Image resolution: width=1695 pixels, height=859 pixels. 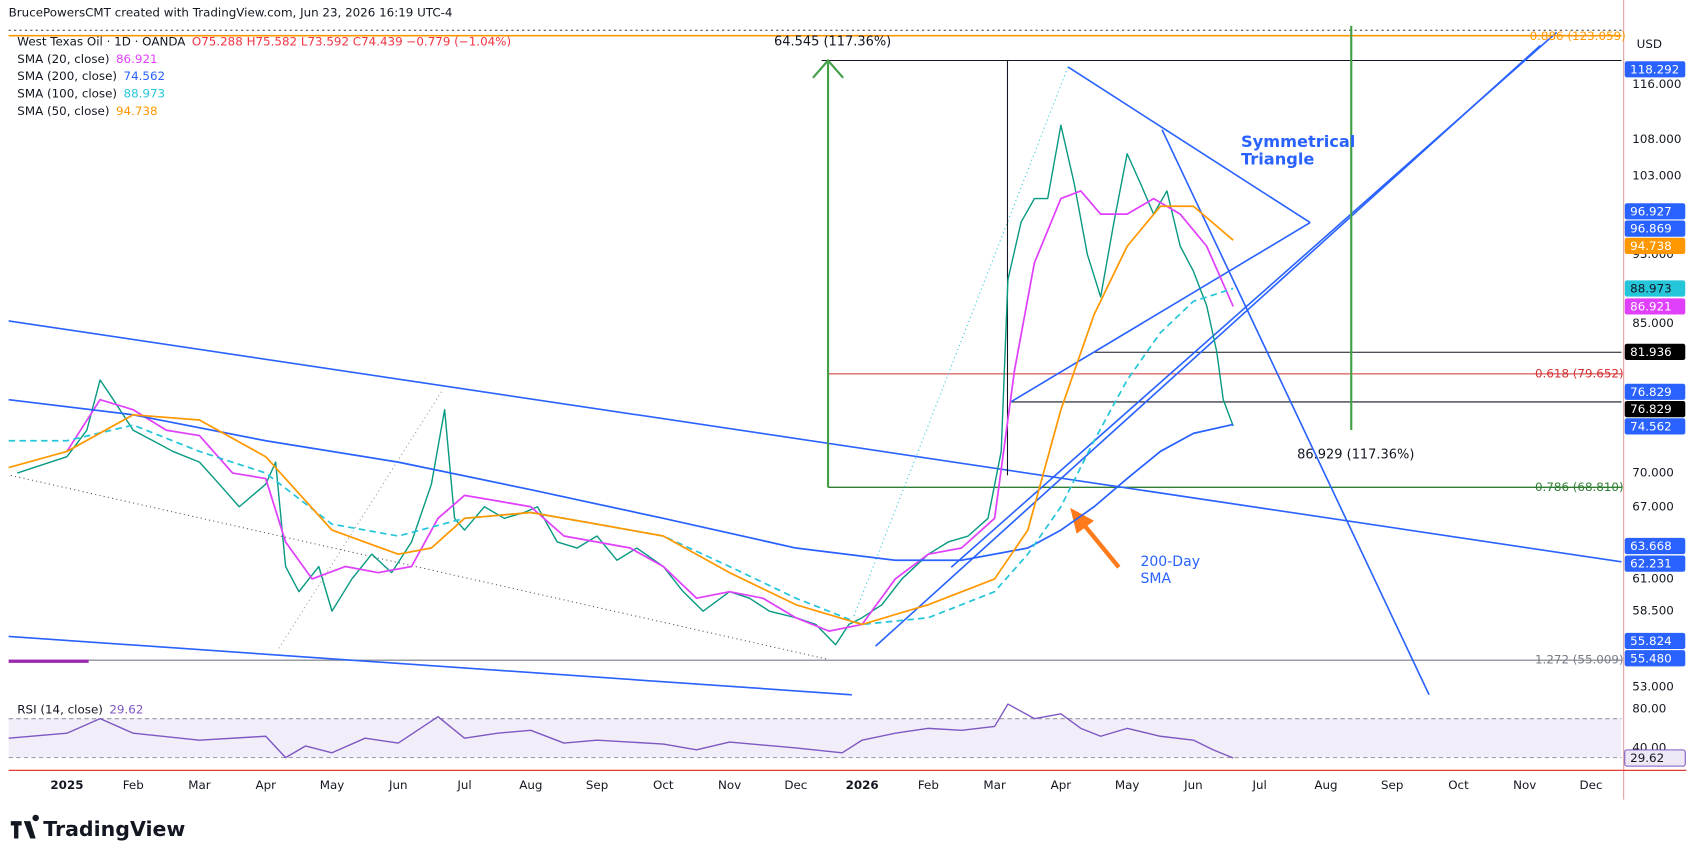 I want to click on fib-label: 0.886 (123.059), so click(x=1578, y=36).